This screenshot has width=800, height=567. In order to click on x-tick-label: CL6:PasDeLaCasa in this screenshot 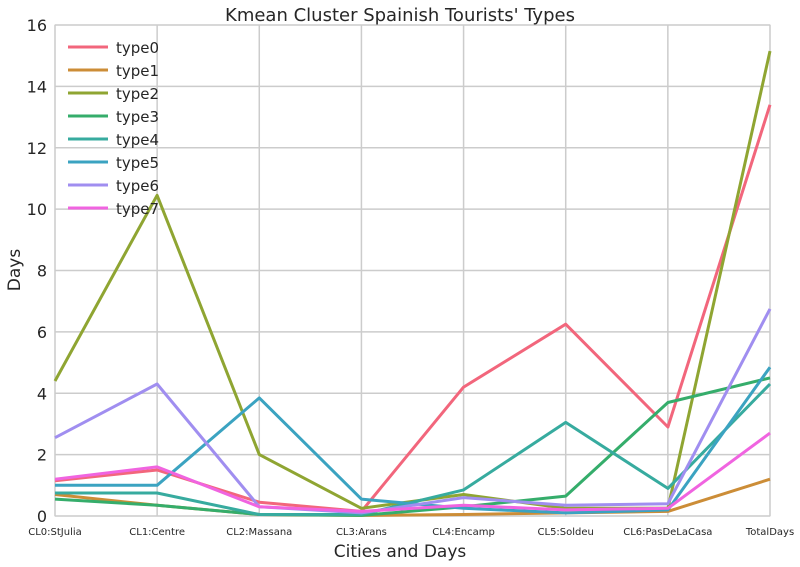, I will do `click(667, 532)`.